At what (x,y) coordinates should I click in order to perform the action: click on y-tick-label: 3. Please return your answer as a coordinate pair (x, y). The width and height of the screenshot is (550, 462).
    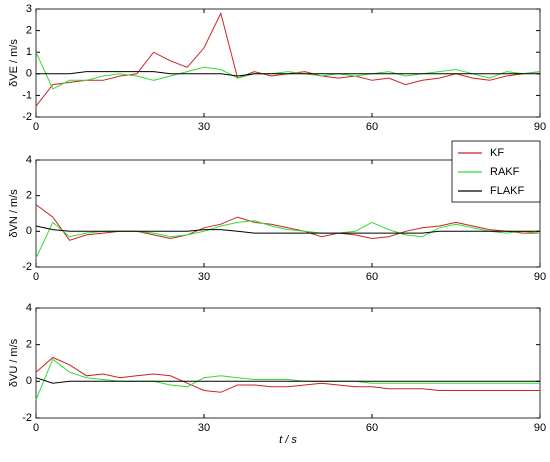
    Looking at the image, I should click on (29, 9).